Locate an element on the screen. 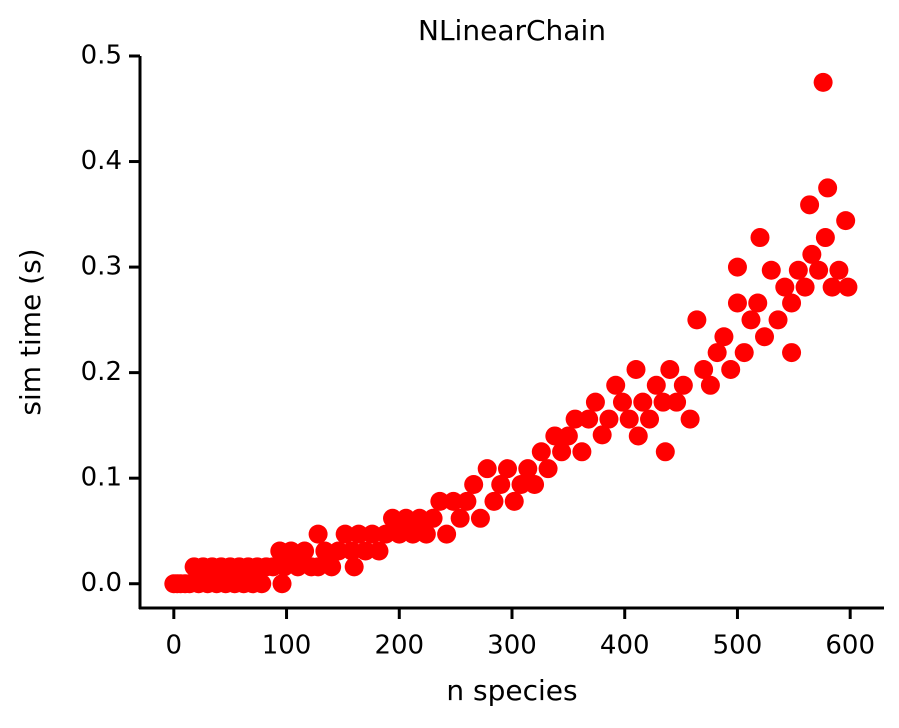 The image size is (899, 728). x-tick-label: 0 is located at coordinates (174, 646).